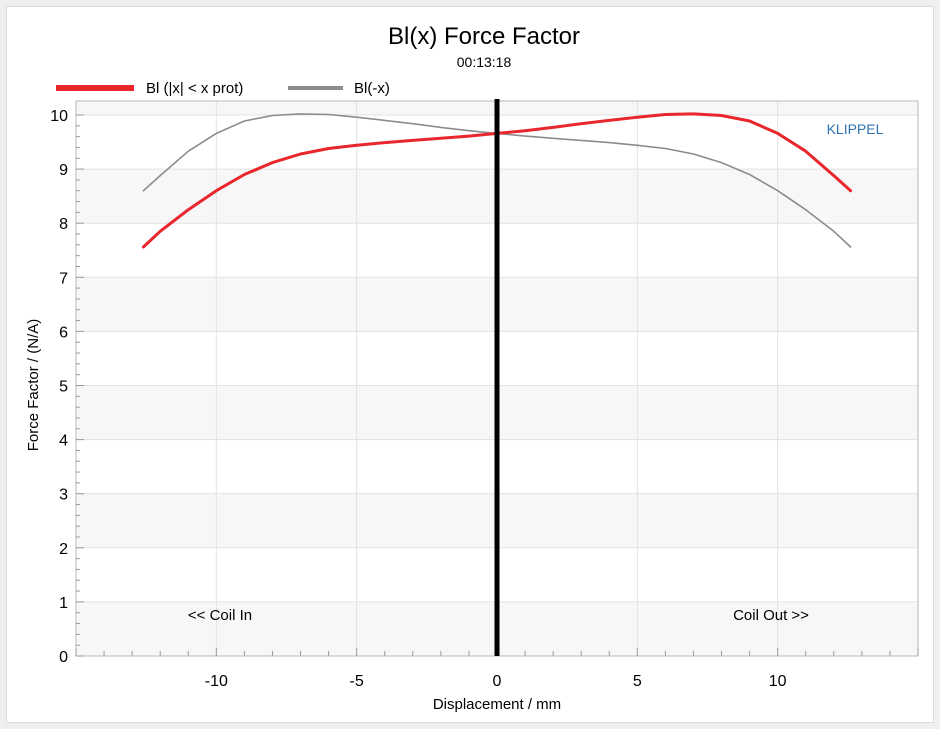  Describe the element at coordinates (63, 603) in the screenshot. I see `y-tick-label: 1` at that location.